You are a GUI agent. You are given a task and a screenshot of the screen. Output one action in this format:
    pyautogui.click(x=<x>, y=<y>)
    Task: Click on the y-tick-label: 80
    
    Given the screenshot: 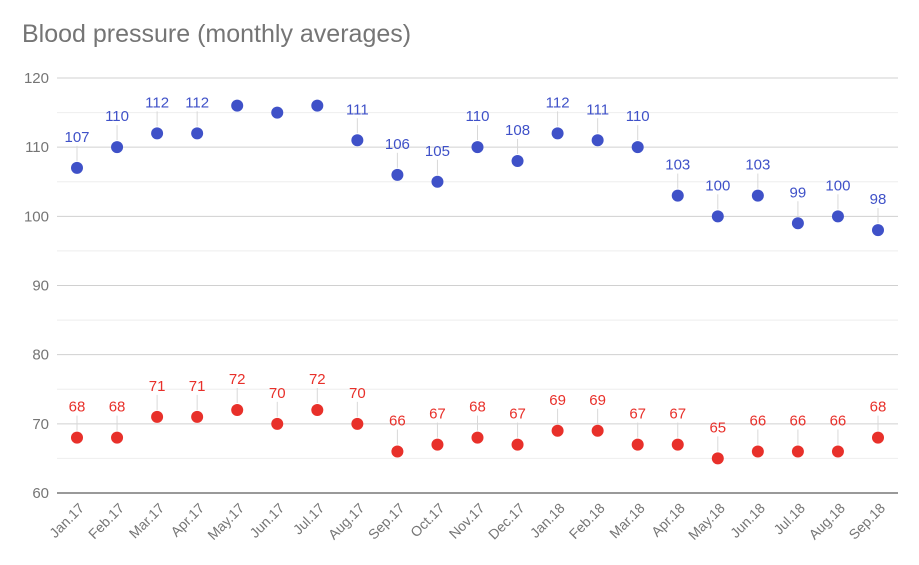 What is the action you would take?
    pyautogui.click(x=40, y=355)
    